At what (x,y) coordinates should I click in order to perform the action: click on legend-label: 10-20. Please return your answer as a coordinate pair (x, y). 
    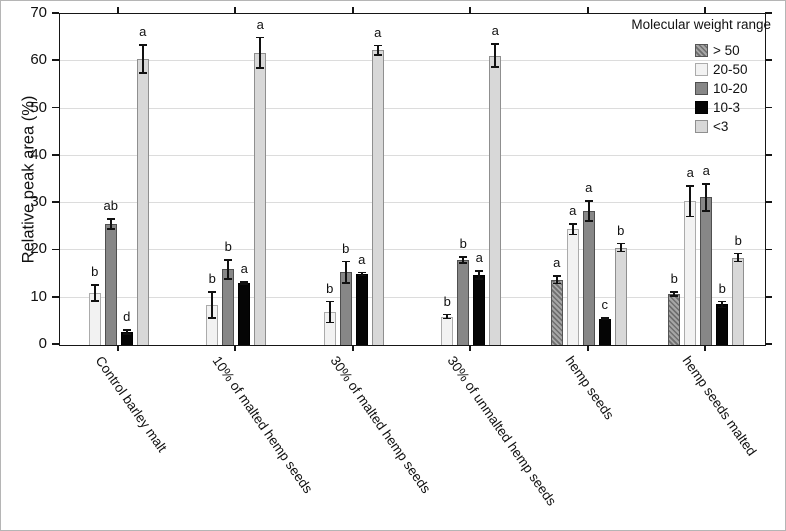
    Looking at the image, I should click on (730, 88).